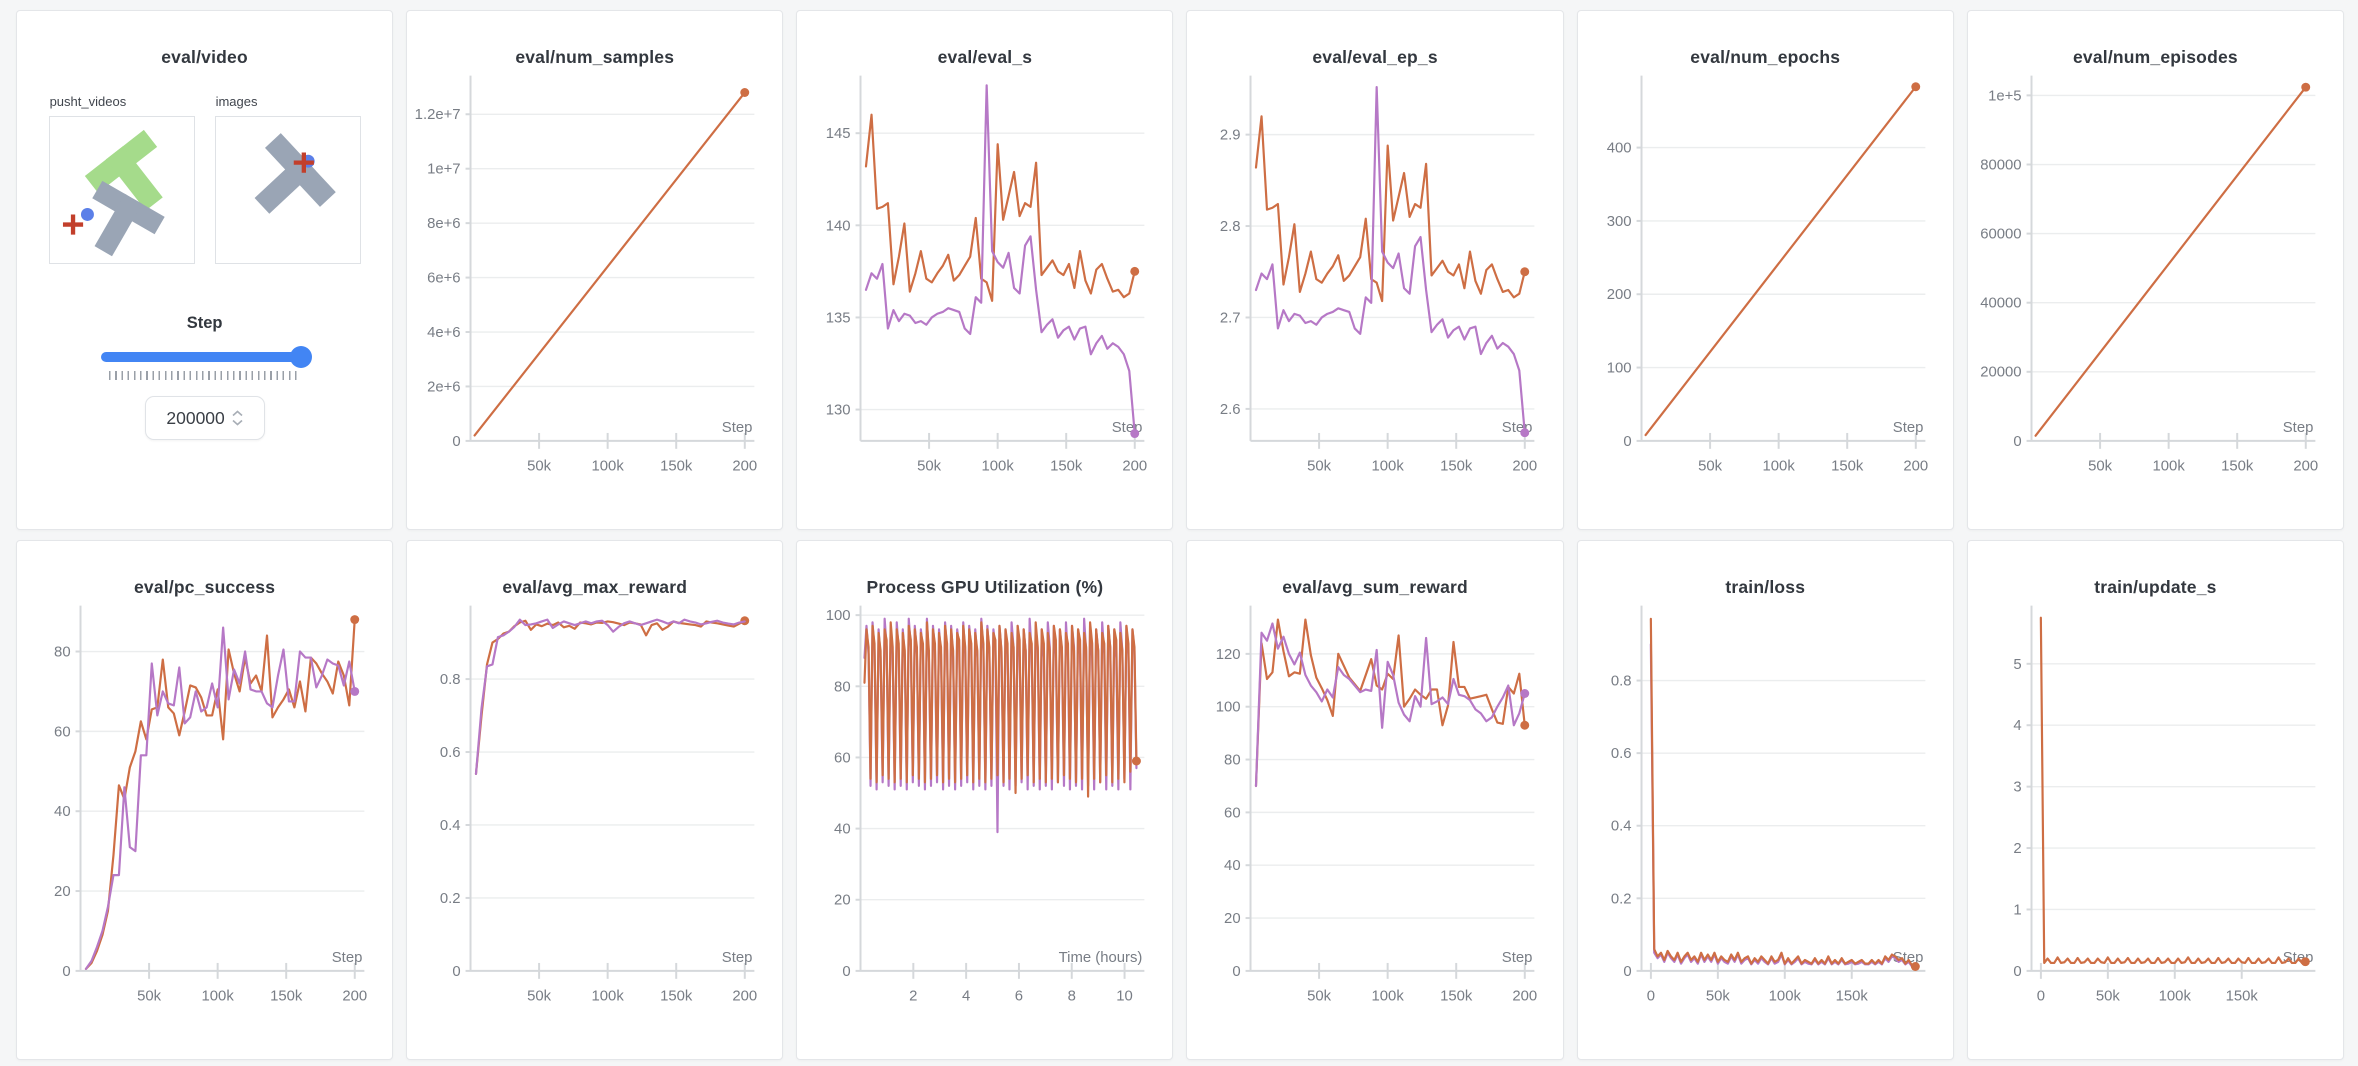 This screenshot has height=1066, width=2358. I want to click on chart-eval-pc-success: 0 20 40 60 80 50k 100k 150k 200 Step, so click(204, 826).